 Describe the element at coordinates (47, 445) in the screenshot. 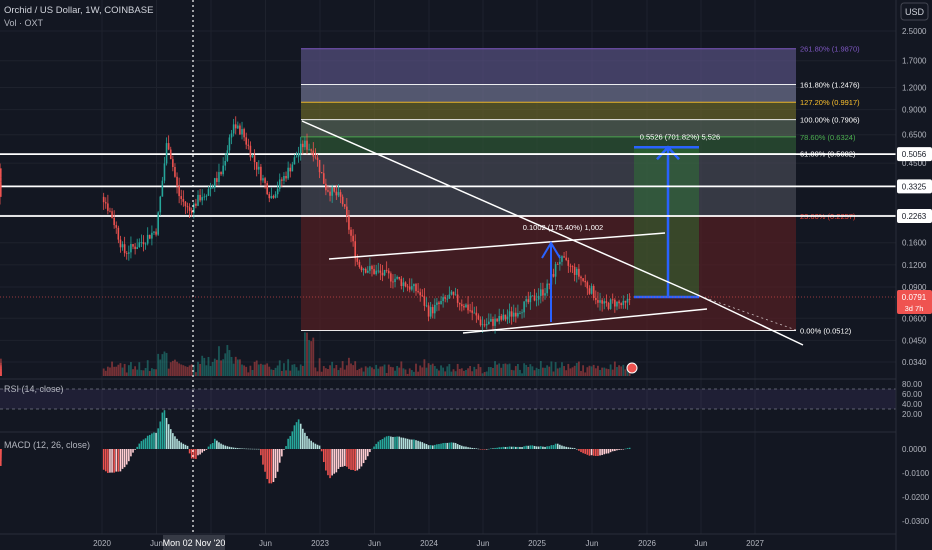

I see `macd-legend: MACD (12, 26, close)` at that location.